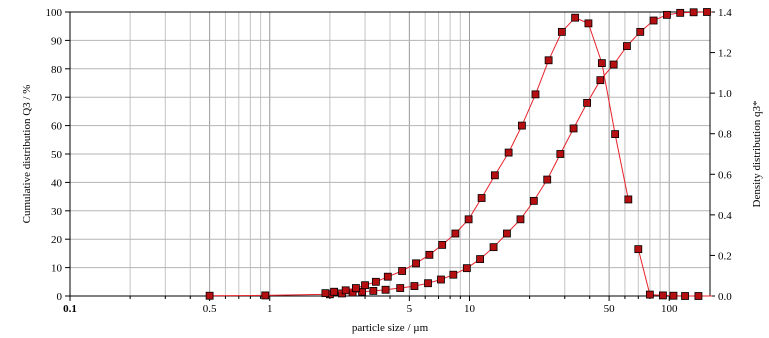  What do you see at coordinates (725, 216) in the screenshot?
I see `y-right-tick-label: 0.4` at bounding box center [725, 216].